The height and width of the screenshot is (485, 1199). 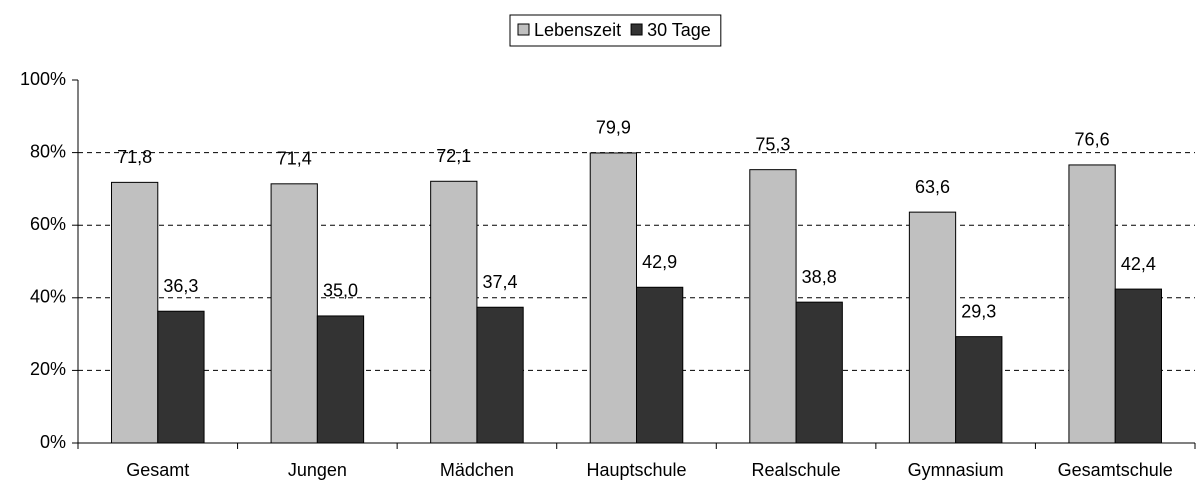 I want to click on x-tick-label: Gymnasium, so click(x=956, y=470).